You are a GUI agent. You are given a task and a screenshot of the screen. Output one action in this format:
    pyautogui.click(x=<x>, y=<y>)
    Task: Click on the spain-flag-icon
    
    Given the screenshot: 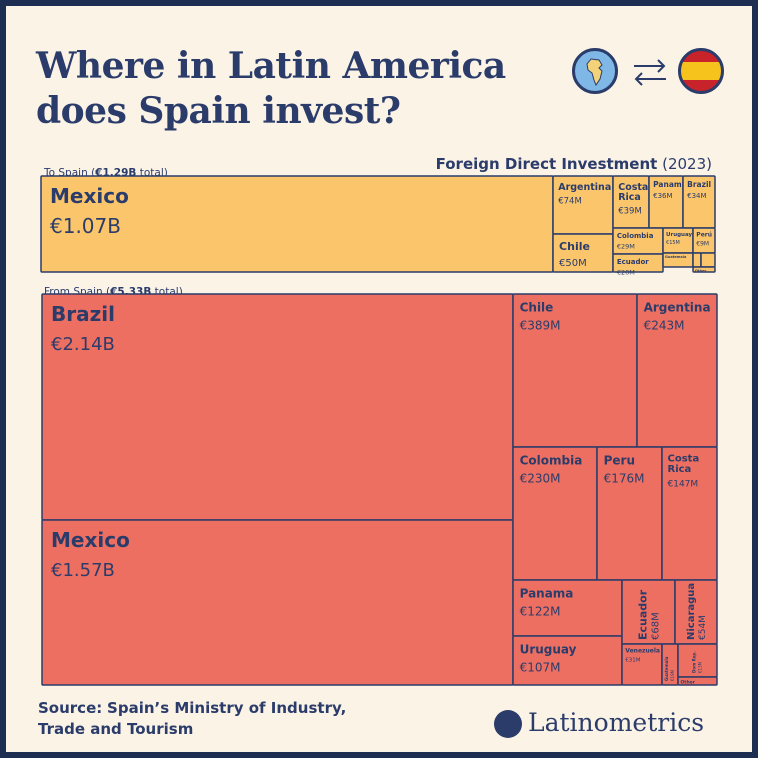 What is the action you would take?
    pyautogui.click(x=701, y=71)
    